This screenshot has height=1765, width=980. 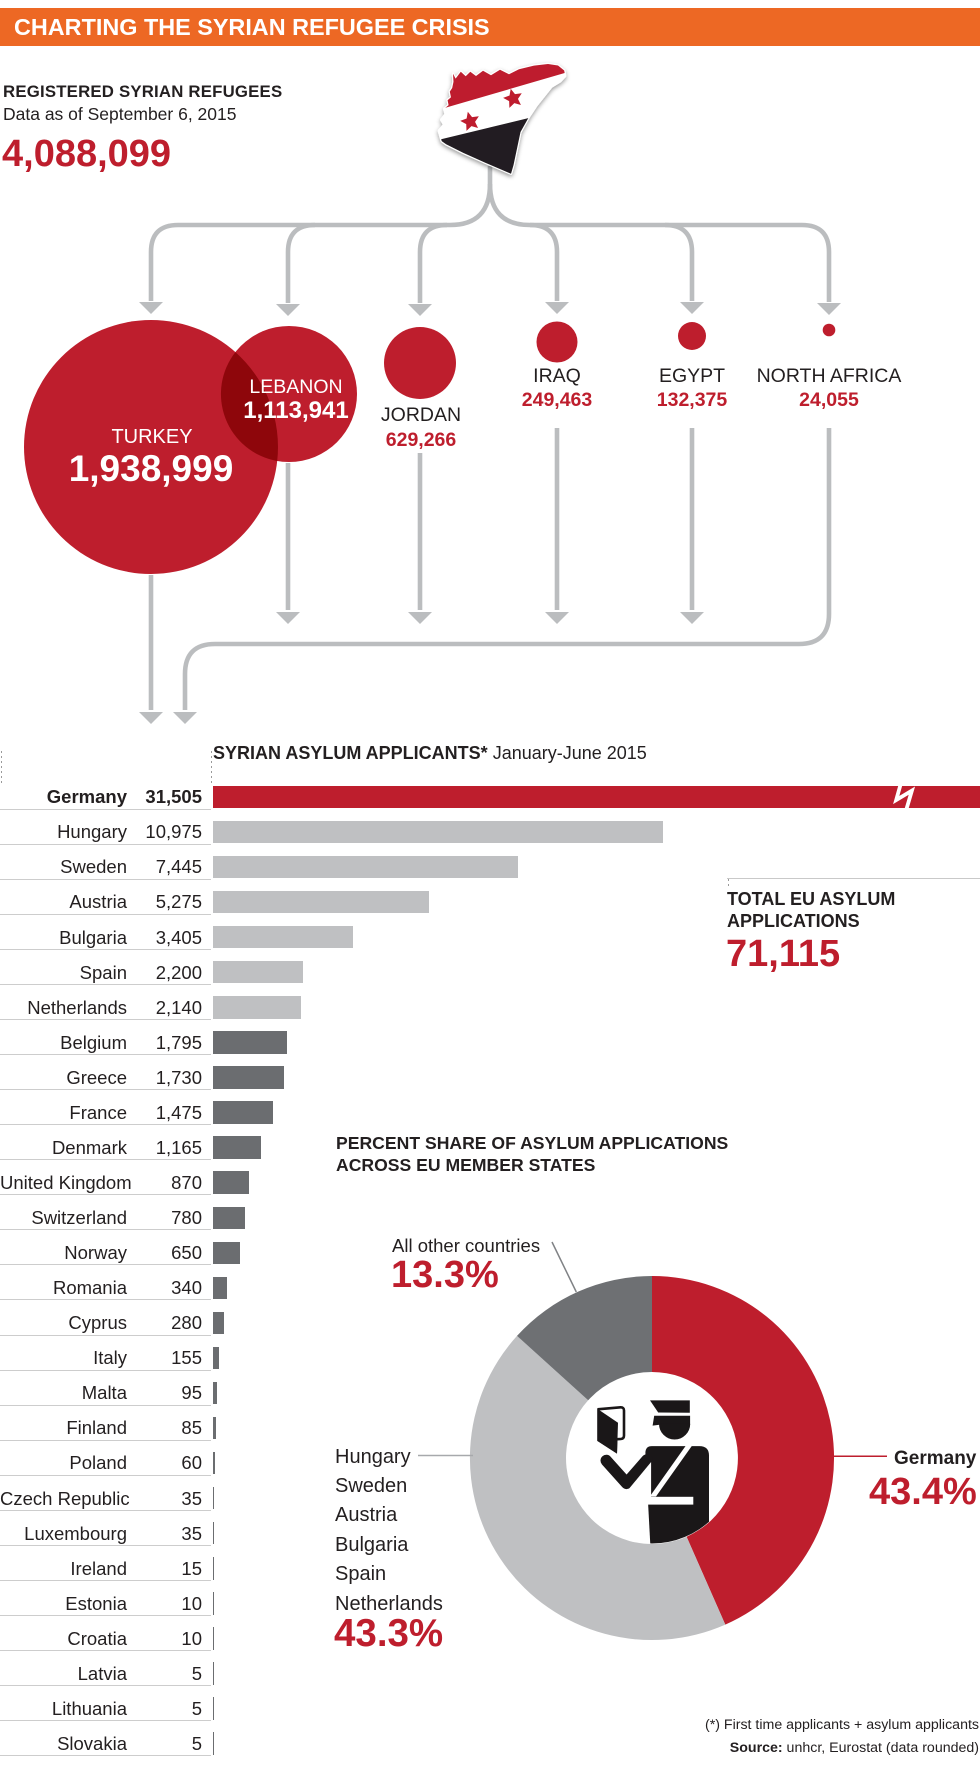 What do you see at coordinates (151, 468) in the screenshot?
I see `svg-text: 1,938,999` at bounding box center [151, 468].